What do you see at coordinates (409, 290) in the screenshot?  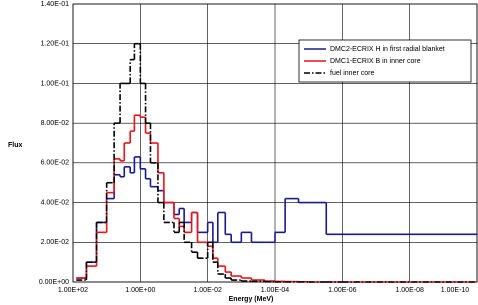 I see `x-tick-label: 1.00E-08` at bounding box center [409, 290].